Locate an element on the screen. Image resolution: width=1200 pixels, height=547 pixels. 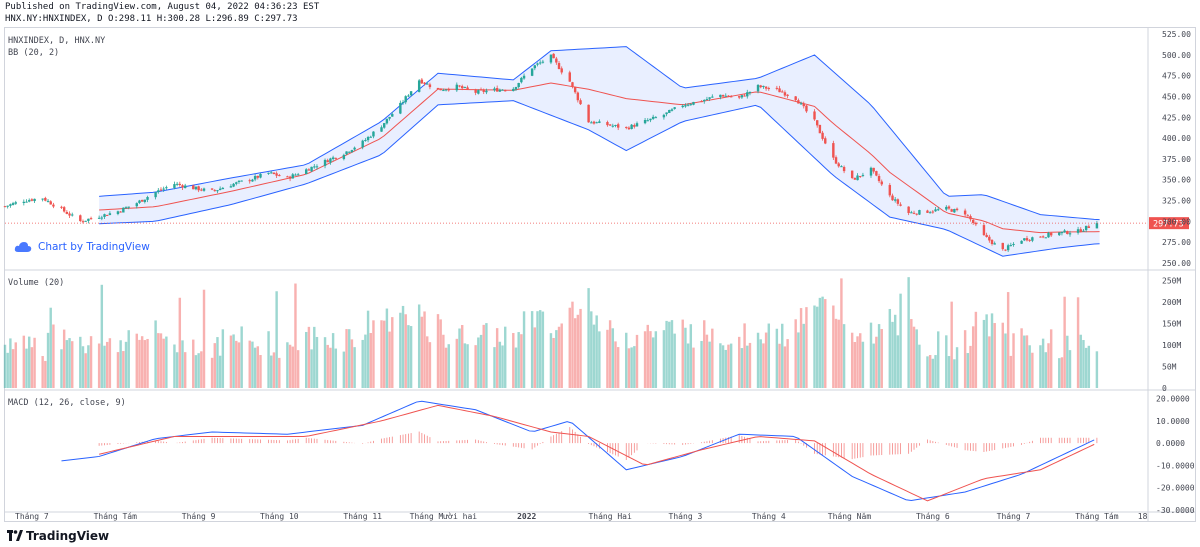
price-tick-label: 475.00 is located at coordinates (1176, 76).